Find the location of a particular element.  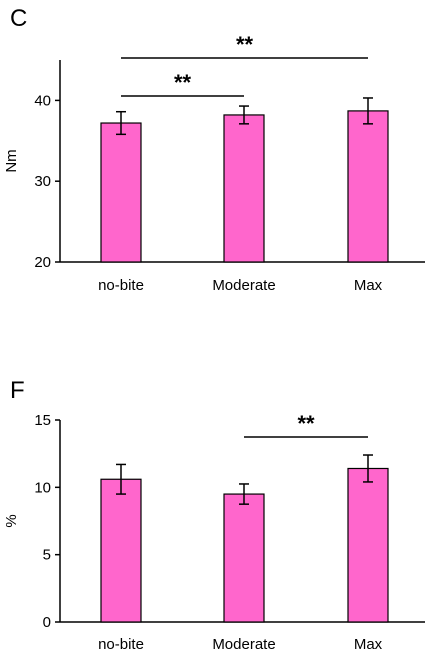

chart-2-category-label: no-bite is located at coordinates (121, 644).